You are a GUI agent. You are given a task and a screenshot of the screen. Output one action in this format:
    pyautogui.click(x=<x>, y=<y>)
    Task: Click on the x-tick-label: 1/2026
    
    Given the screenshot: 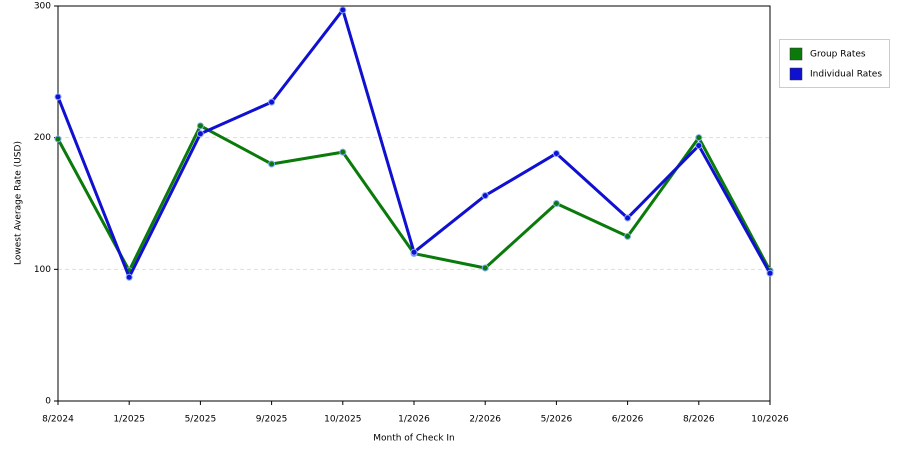 What is the action you would take?
    pyautogui.click(x=414, y=420)
    